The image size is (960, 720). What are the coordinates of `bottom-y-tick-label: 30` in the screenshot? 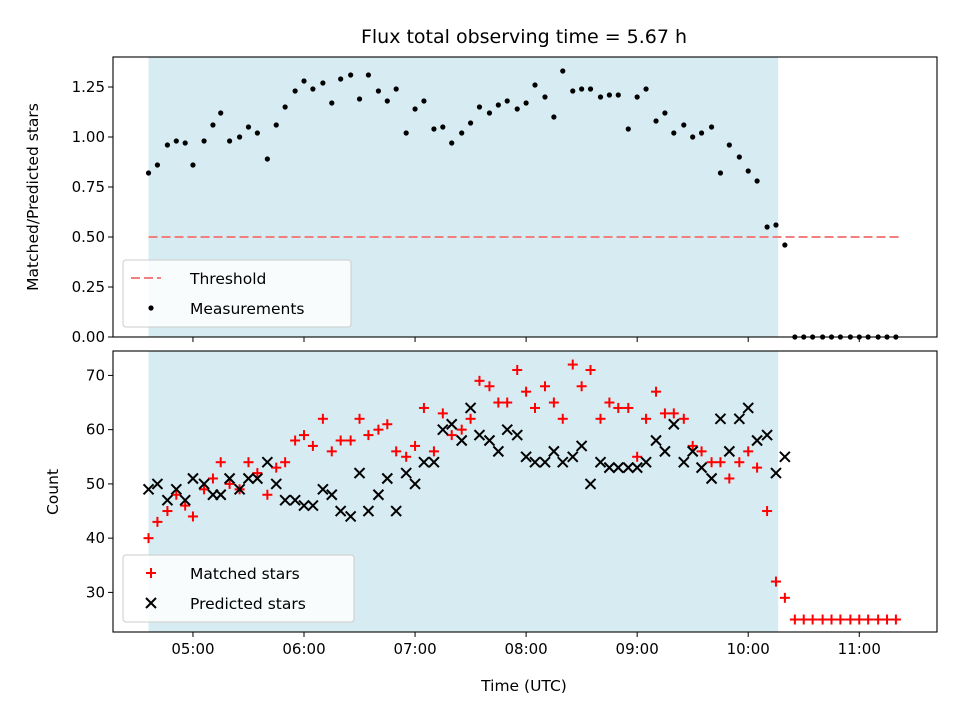 It's located at (95, 592).